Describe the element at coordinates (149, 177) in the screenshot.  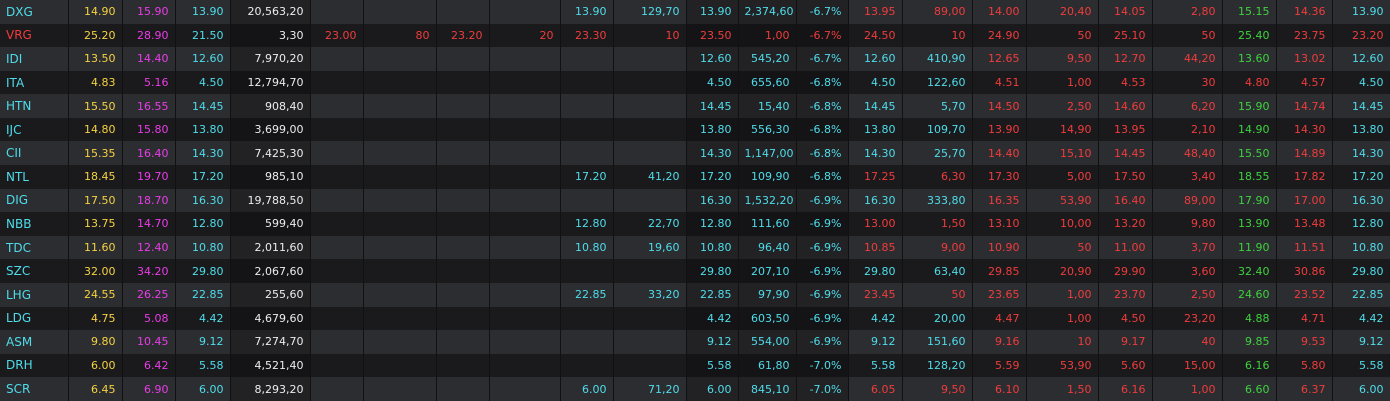
I see `cell: 19.70` at that location.